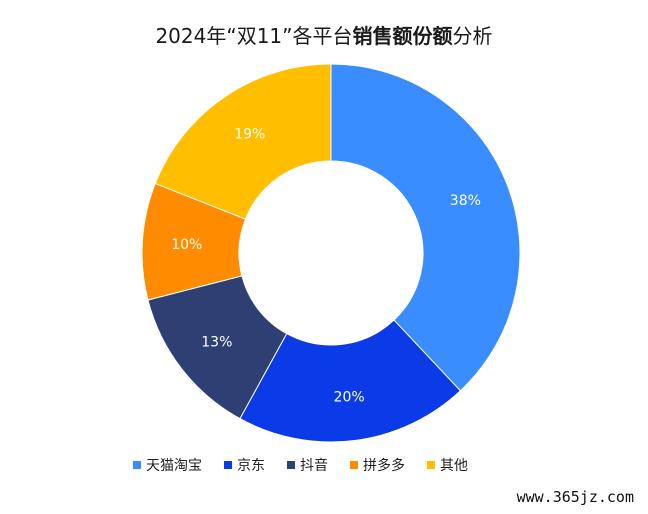  I want to click on legend-label: 其他, so click(454, 466).